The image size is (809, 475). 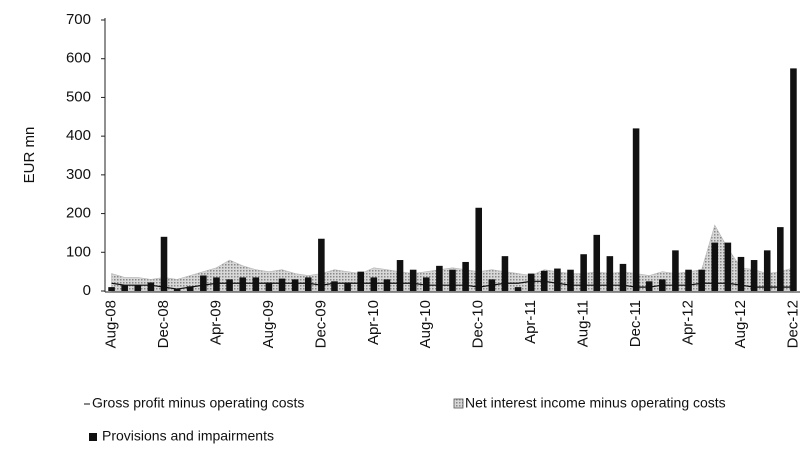 I want to click on legend-label: Gross profit minus operating costs, so click(x=198, y=403).